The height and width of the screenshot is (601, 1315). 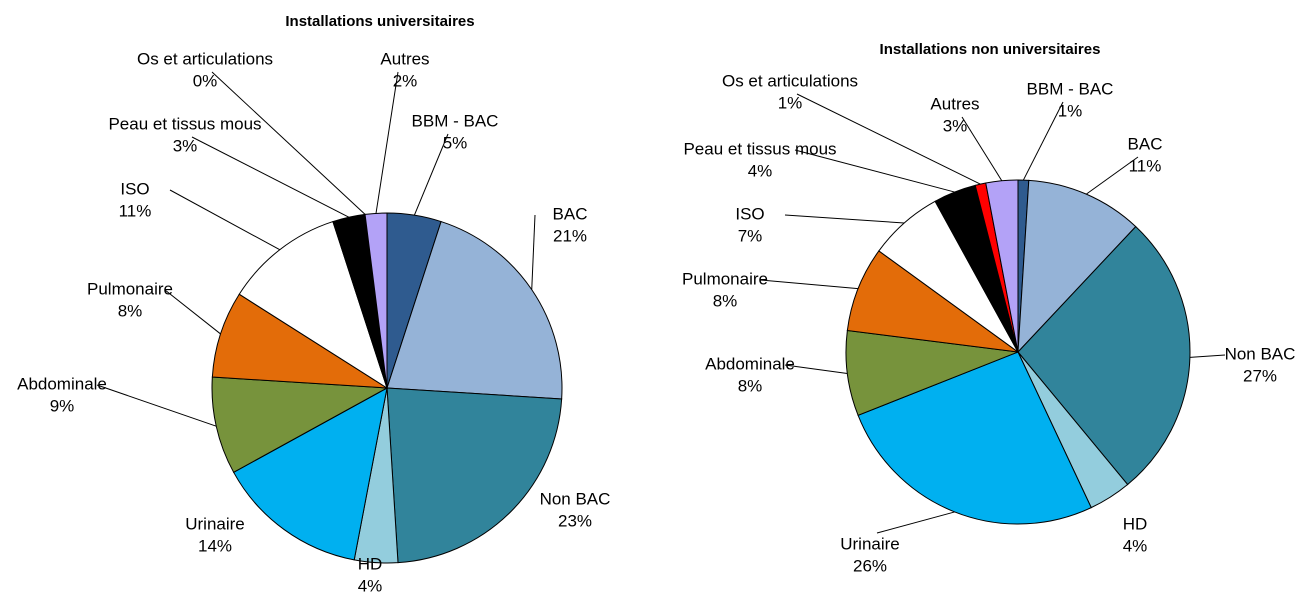 What do you see at coordinates (215, 545) in the screenshot?
I see `slice-value-label: 14%` at bounding box center [215, 545].